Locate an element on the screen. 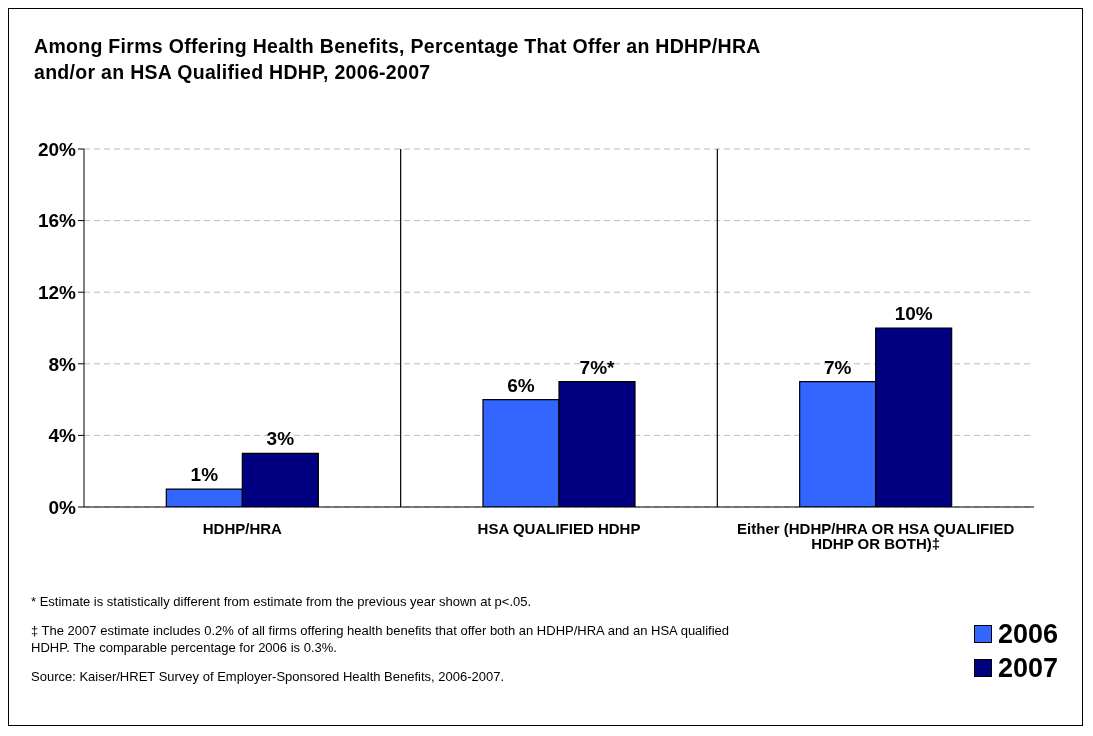 The width and height of the screenshot is (1093, 736). data-label: 7% is located at coordinates (837, 367).